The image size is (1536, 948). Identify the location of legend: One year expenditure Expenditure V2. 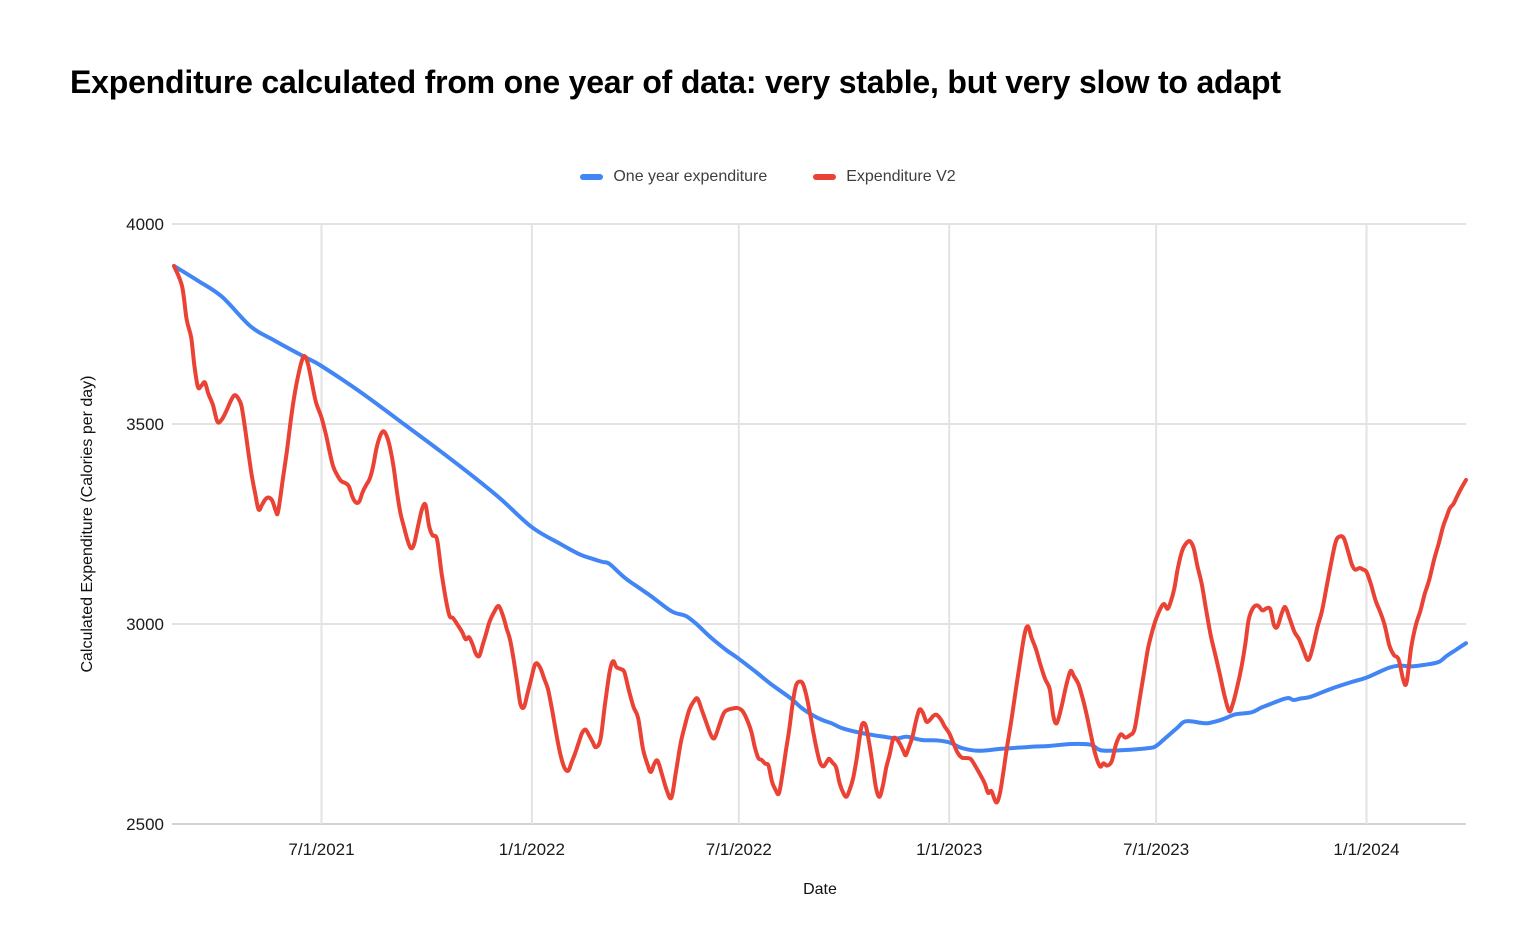
(768, 177).